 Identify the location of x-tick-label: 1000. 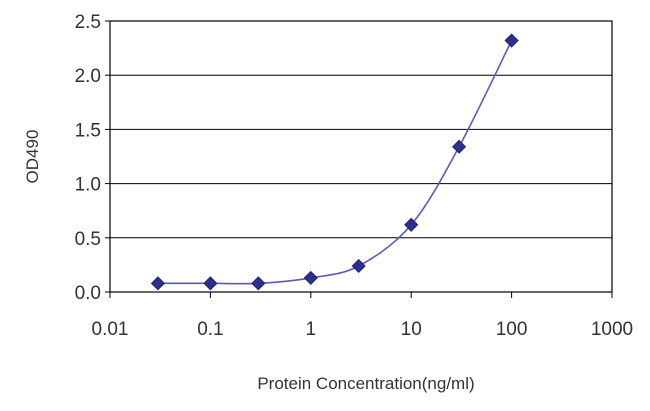
(612, 329).